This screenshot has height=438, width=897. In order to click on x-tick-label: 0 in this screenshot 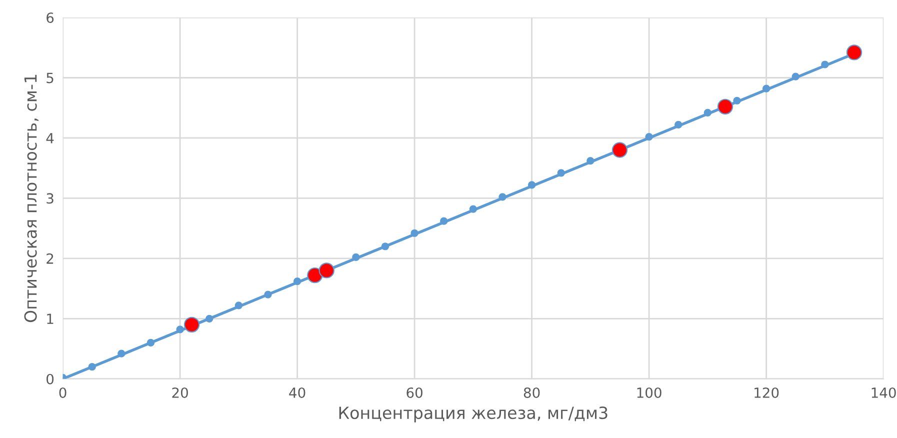, I will do `click(62, 392)`.